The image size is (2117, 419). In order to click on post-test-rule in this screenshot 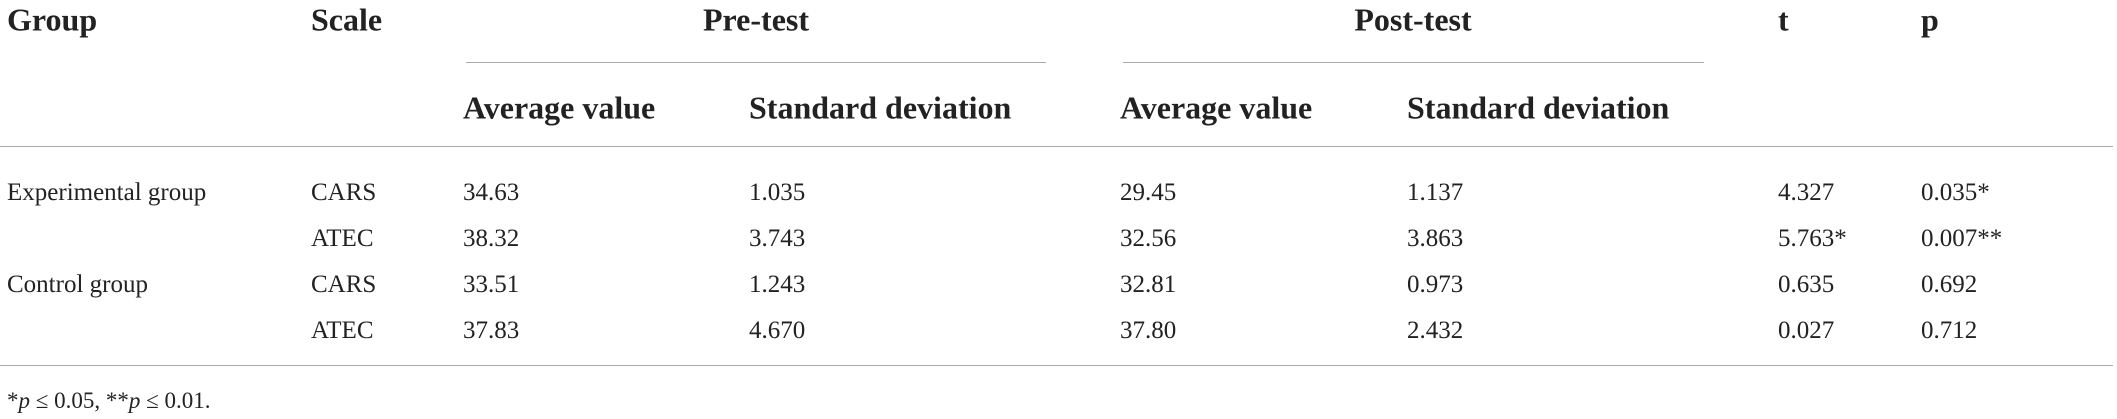, I will do `click(1413, 62)`.